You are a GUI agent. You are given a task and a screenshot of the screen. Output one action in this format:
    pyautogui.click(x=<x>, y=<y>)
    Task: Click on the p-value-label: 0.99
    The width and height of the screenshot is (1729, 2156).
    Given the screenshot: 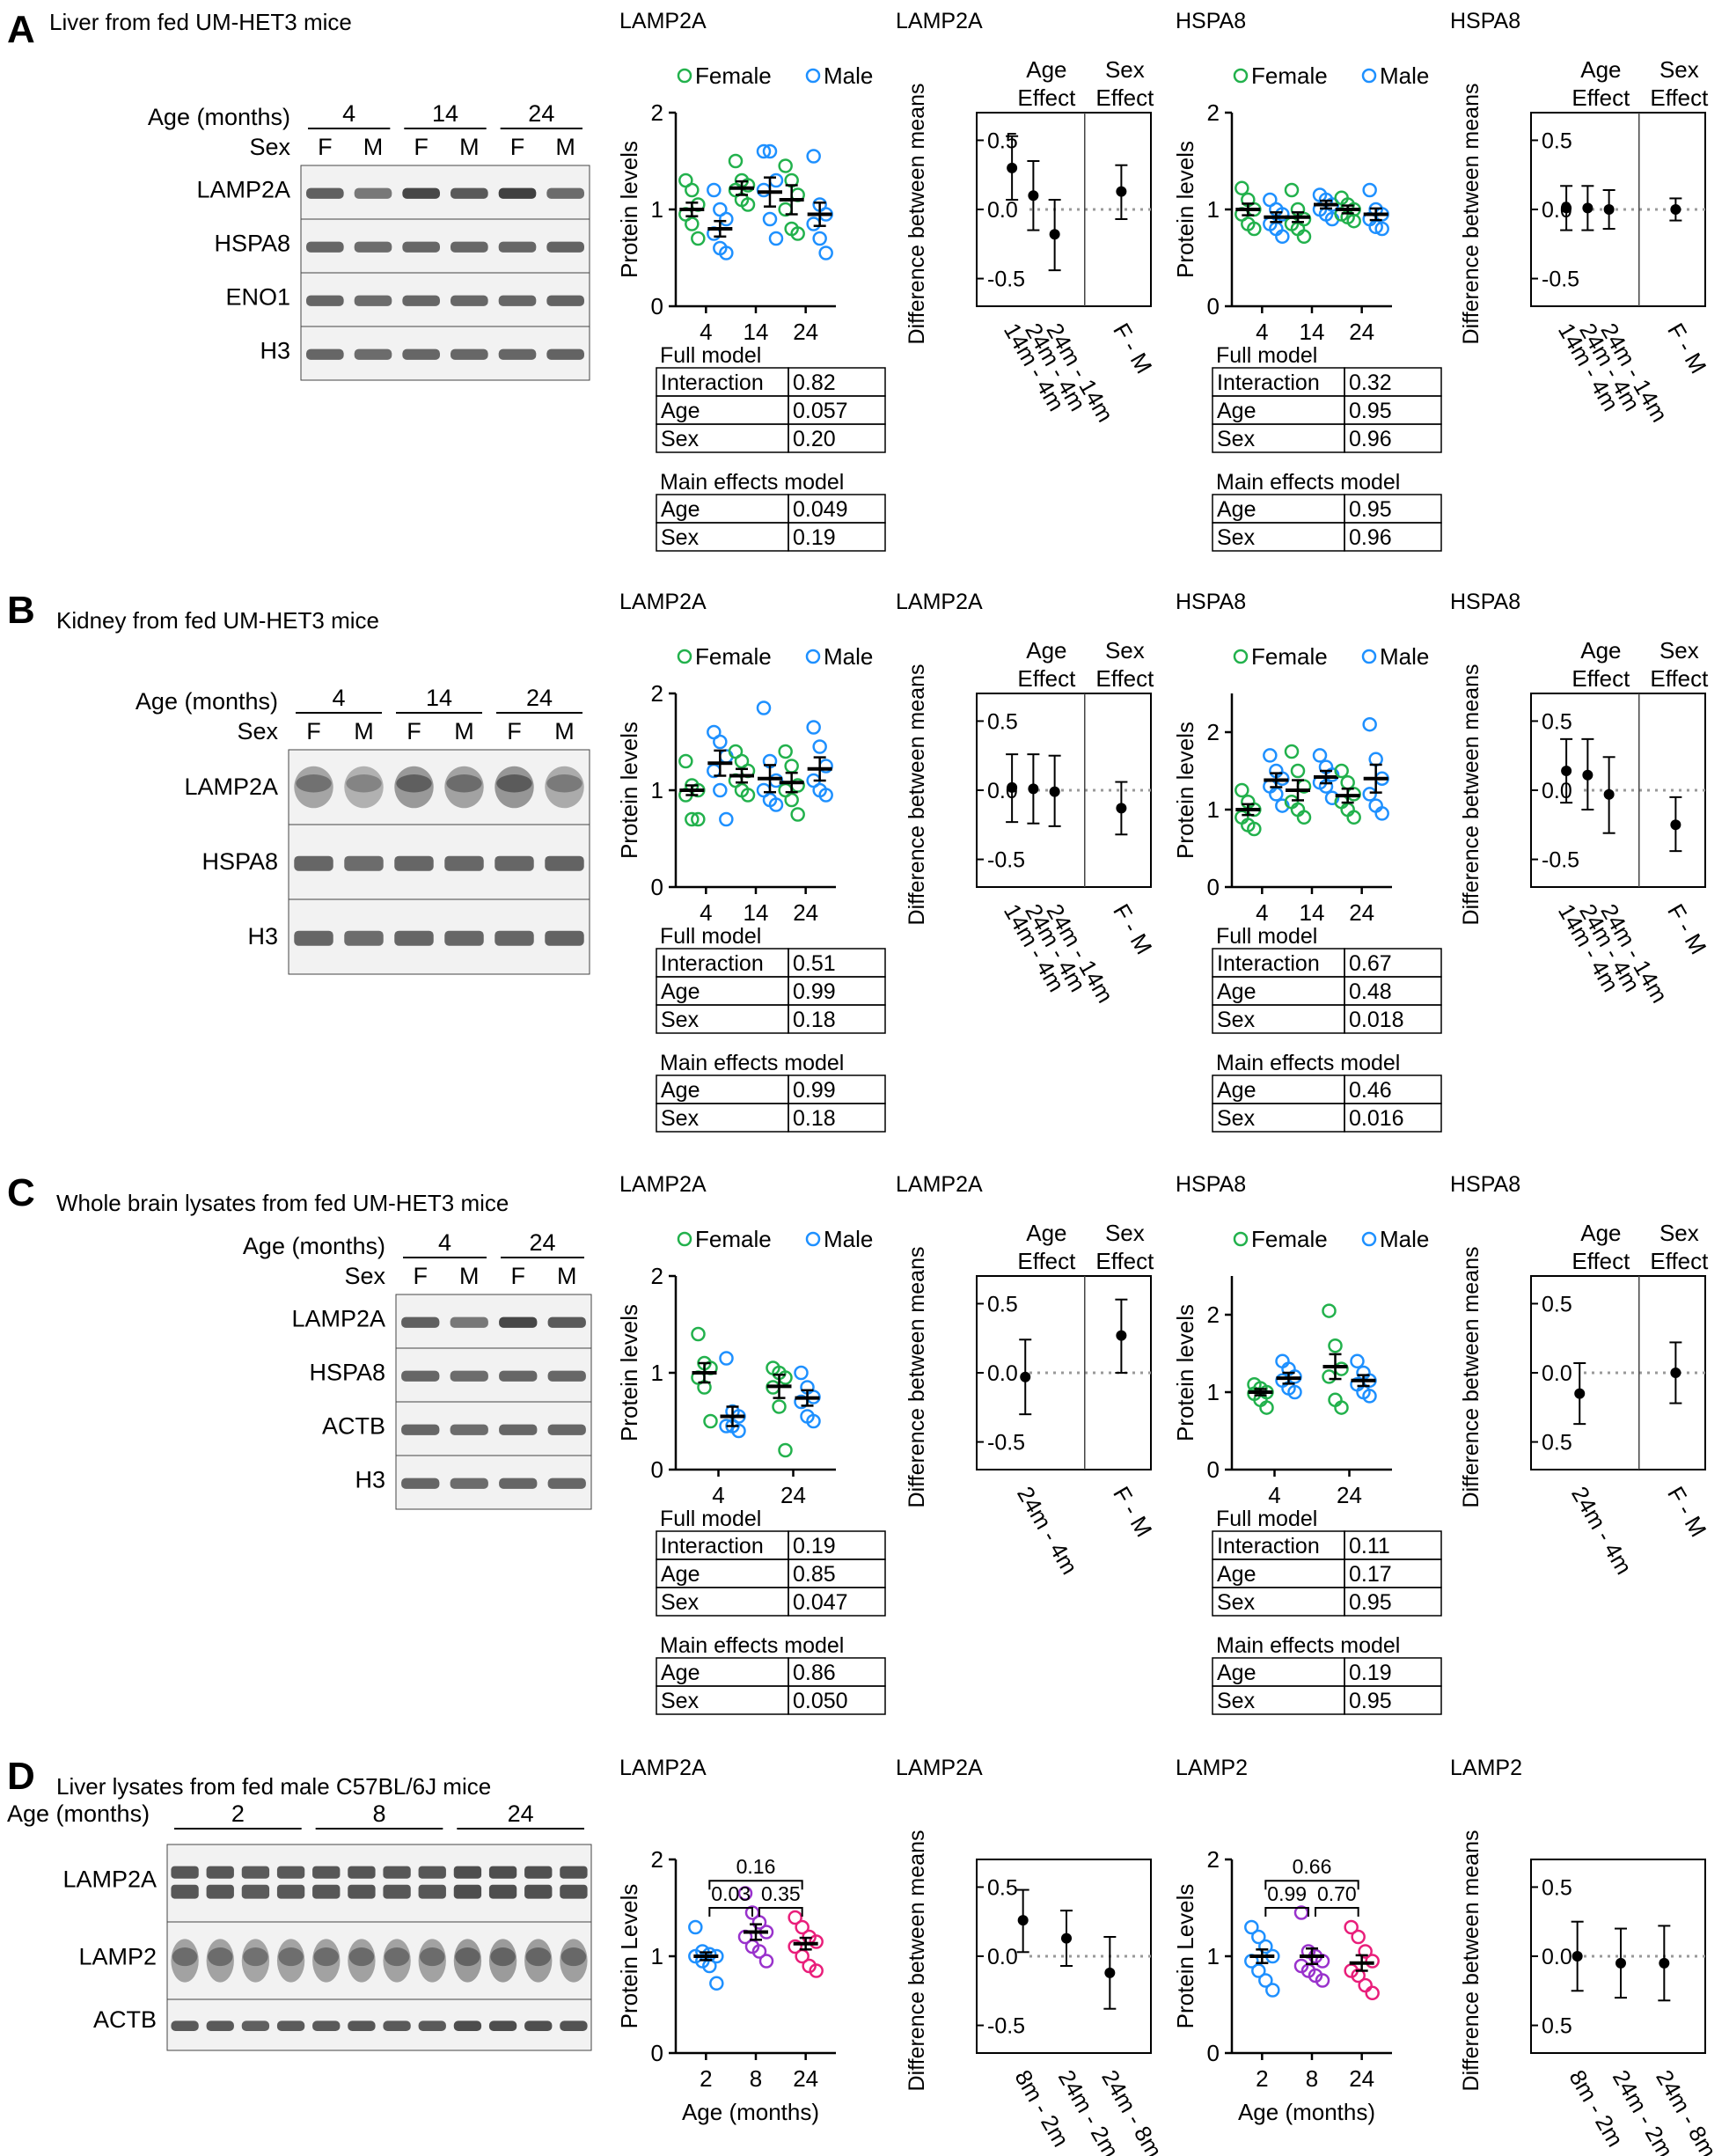 What is the action you would take?
    pyautogui.click(x=1287, y=1893)
    